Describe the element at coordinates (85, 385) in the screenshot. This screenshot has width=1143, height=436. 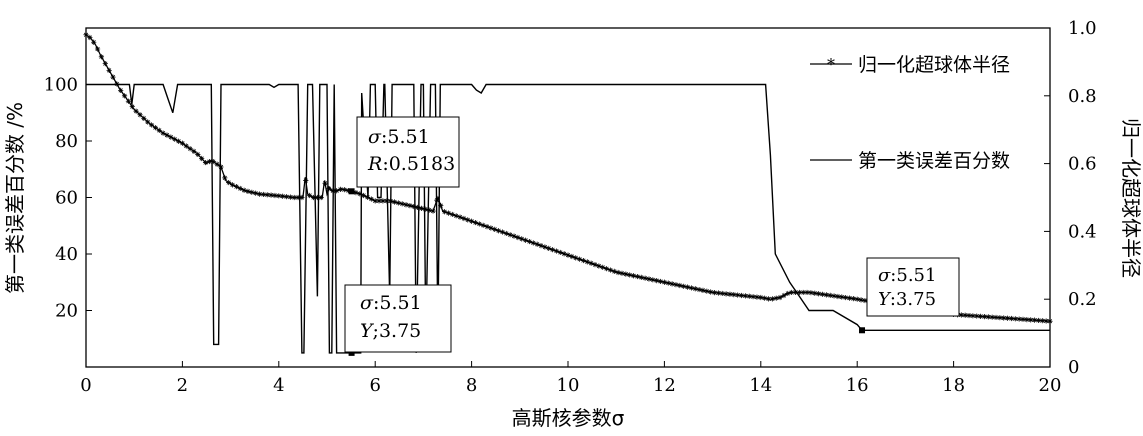
I see `x-tick-label: 0` at that location.